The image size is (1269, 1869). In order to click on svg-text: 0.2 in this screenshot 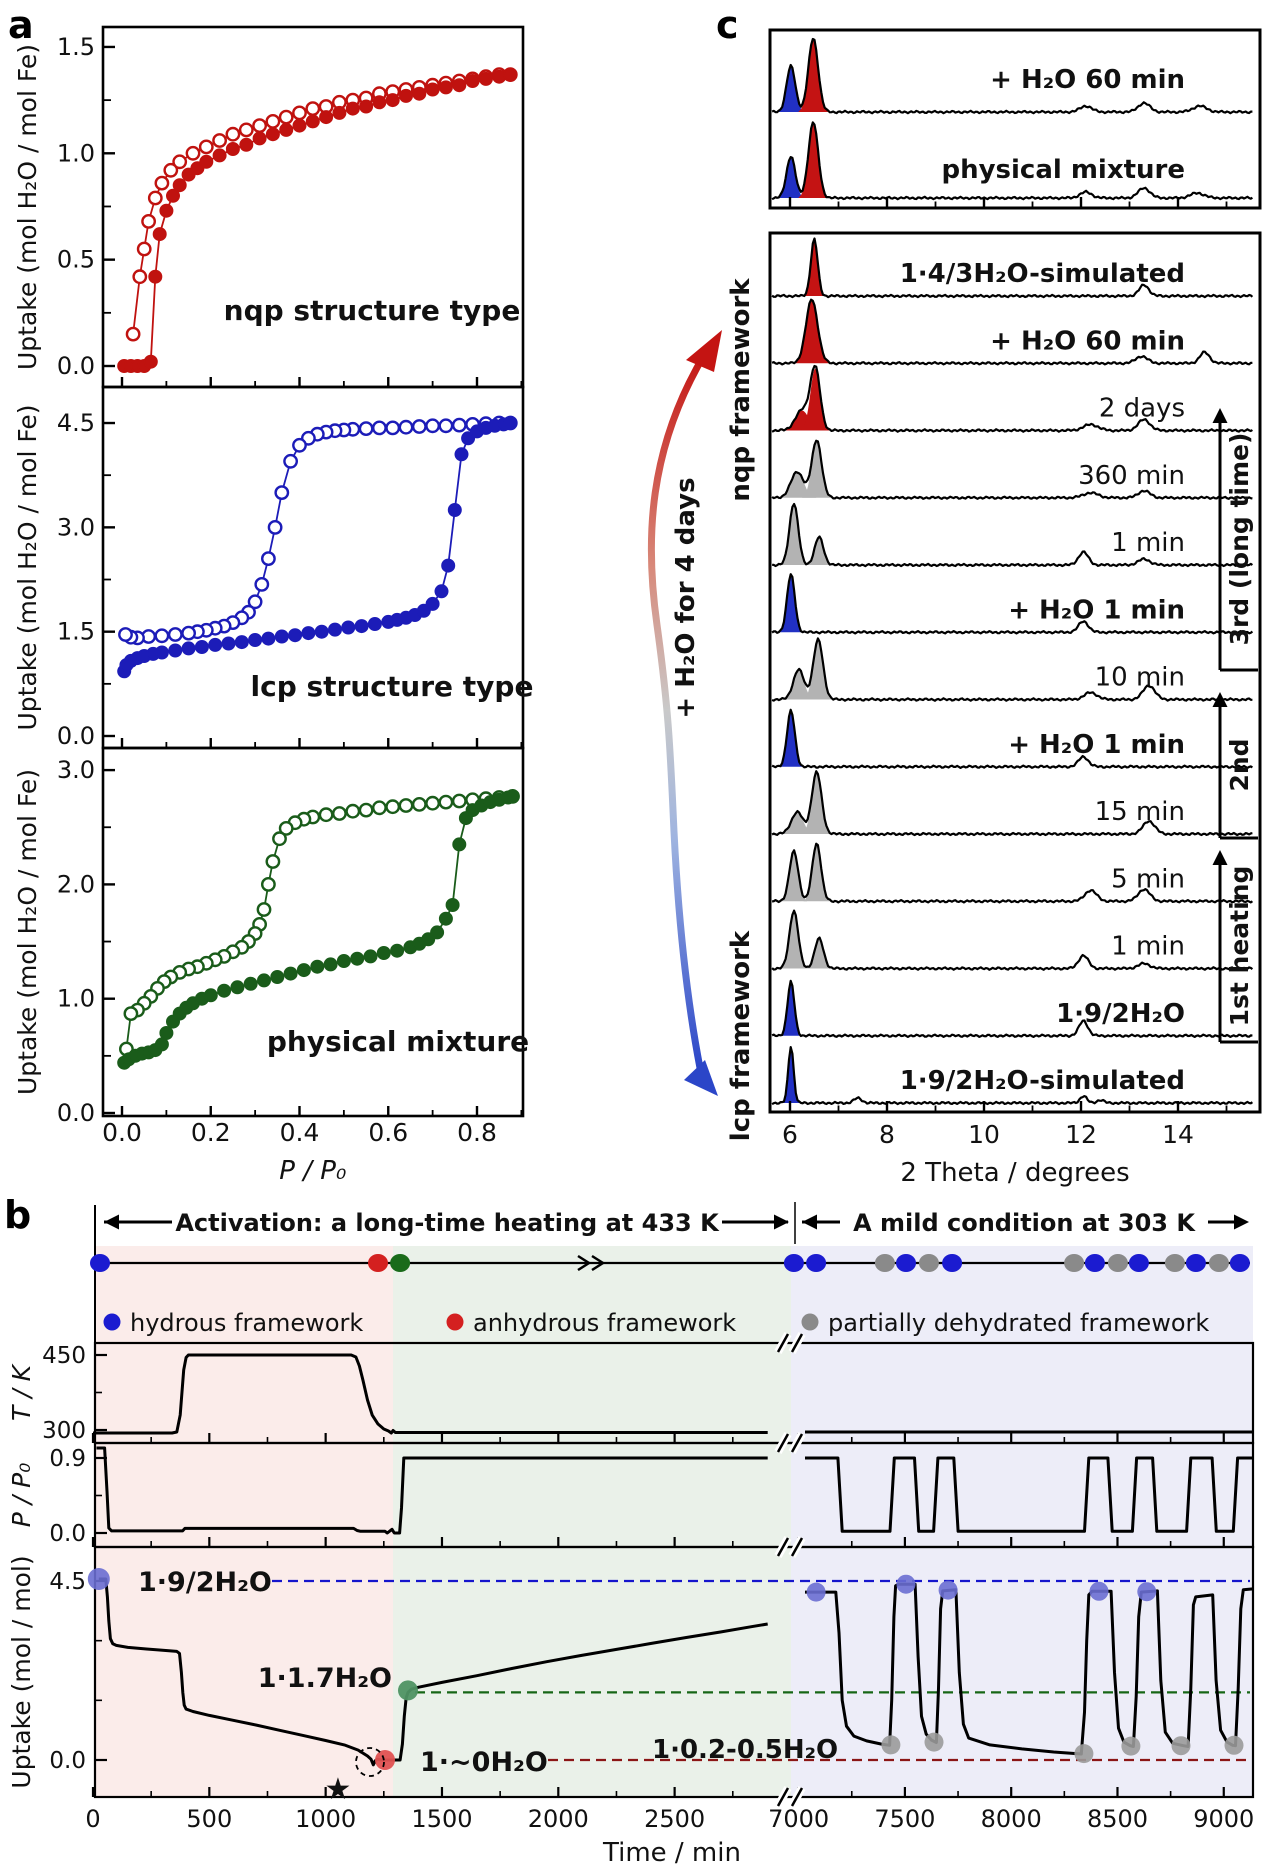, I will do `click(211, 1132)`.